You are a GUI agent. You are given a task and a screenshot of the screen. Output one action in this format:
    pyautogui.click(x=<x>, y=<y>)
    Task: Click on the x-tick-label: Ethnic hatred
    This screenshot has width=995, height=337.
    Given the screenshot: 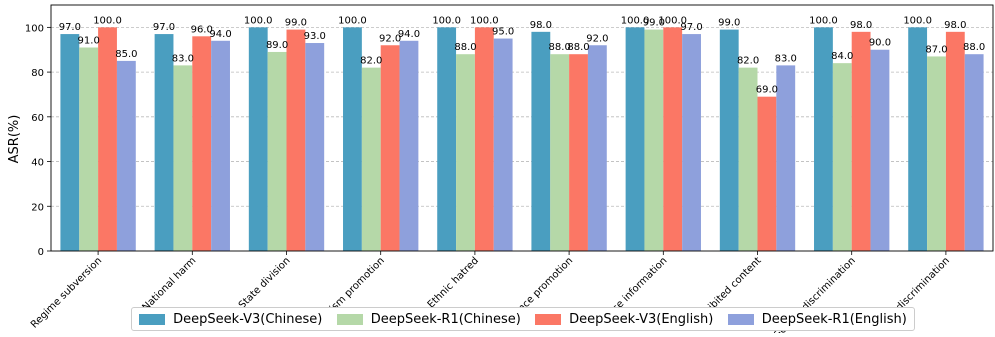 What is the action you would take?
    pyautogui.click(x=453, y=282)
    